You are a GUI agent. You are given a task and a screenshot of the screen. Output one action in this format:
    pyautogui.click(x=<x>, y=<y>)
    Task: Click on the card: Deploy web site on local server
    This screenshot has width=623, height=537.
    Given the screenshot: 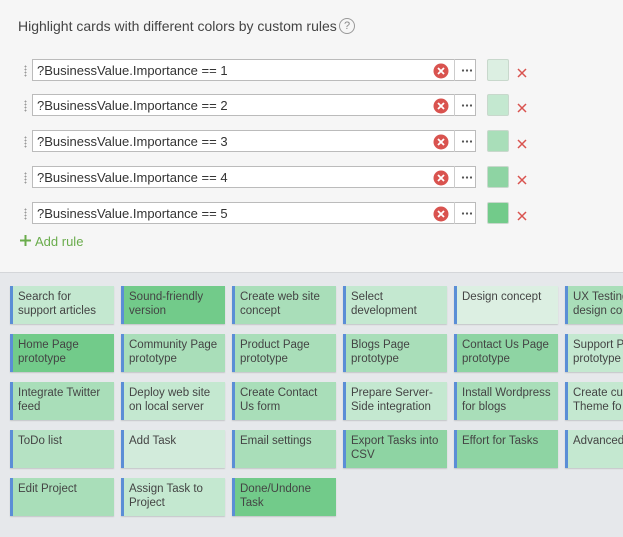 What is the action you would take?
    pyautogui.click(x=173, y=401)
    